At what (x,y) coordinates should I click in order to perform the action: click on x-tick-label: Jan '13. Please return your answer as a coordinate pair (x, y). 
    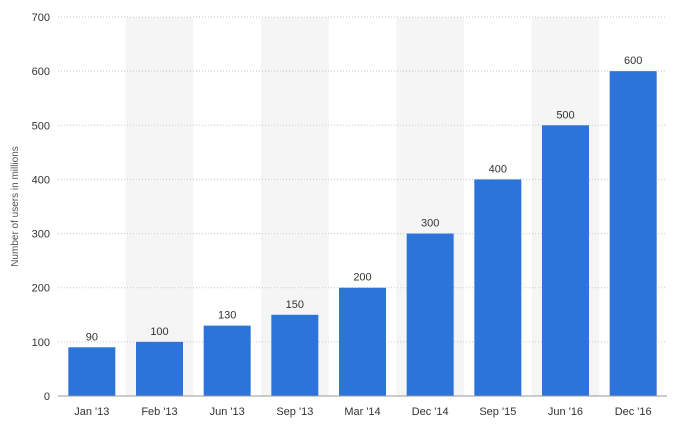
    Looking at the image, I should click on (91, 412).